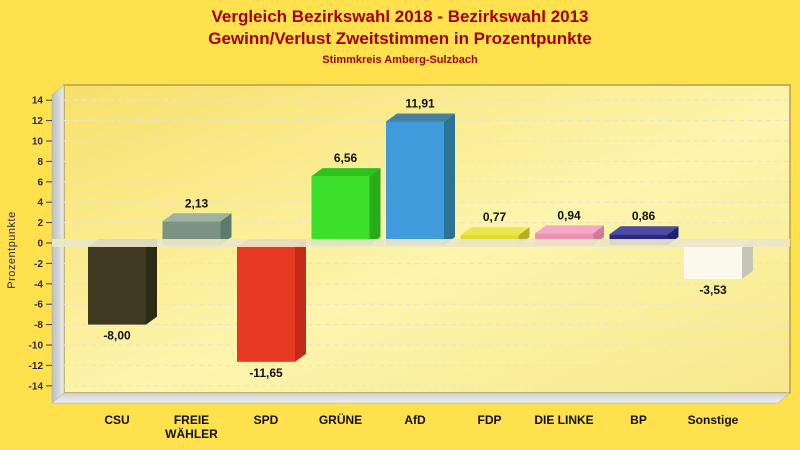 This screenshot has width=800, height=450. I want to click on category-label-gr-ne: GRÜNE, so click(340, 419).